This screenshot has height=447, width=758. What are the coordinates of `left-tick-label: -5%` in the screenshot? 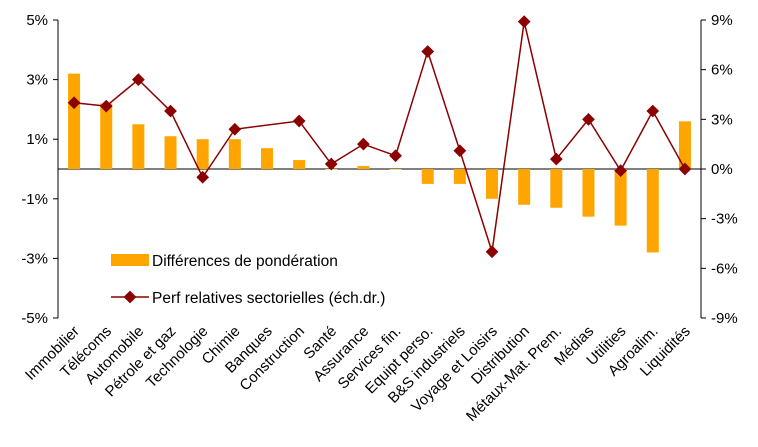 It's located at (34, 318).